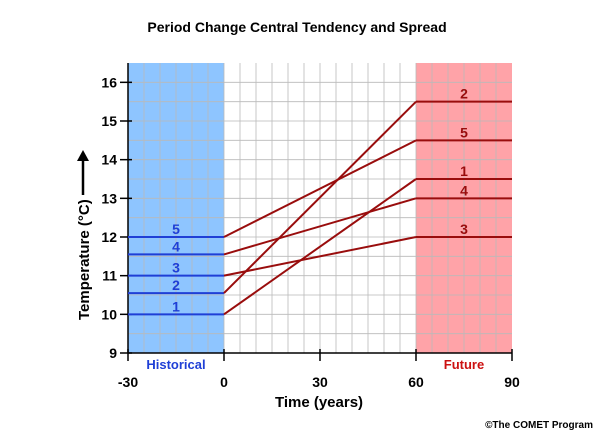 This screenshot has width=595, height=433. Describe the element at coordinates (224, 382) in the screenshot. I see `x-tick-label: 0` at that location.